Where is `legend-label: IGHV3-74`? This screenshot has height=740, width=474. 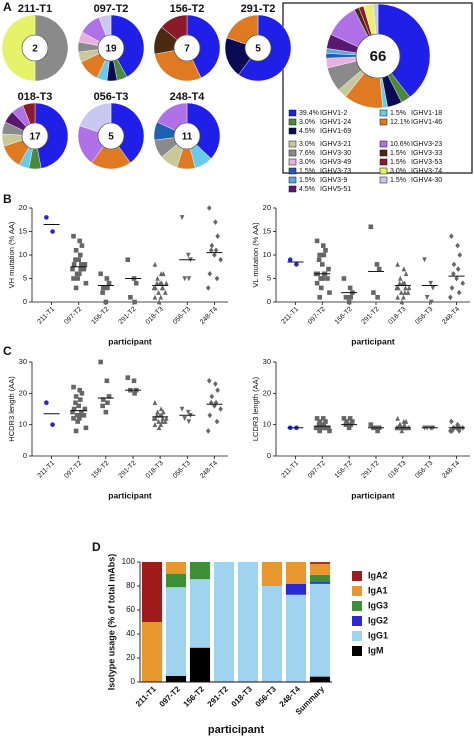 legend-label: IGHV3-74 is located at coordinates (426, 171).